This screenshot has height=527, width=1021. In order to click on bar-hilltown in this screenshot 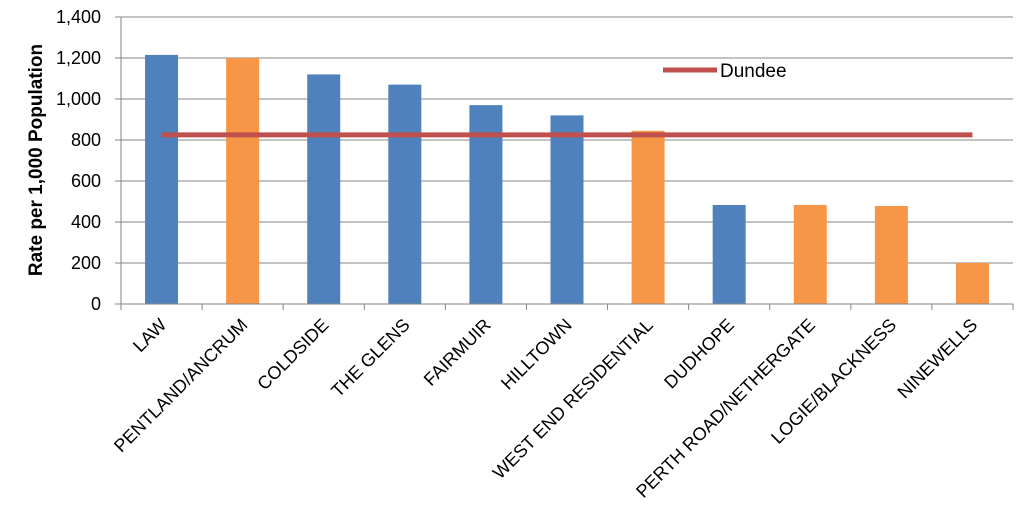, I will do `click(567, 210)`.